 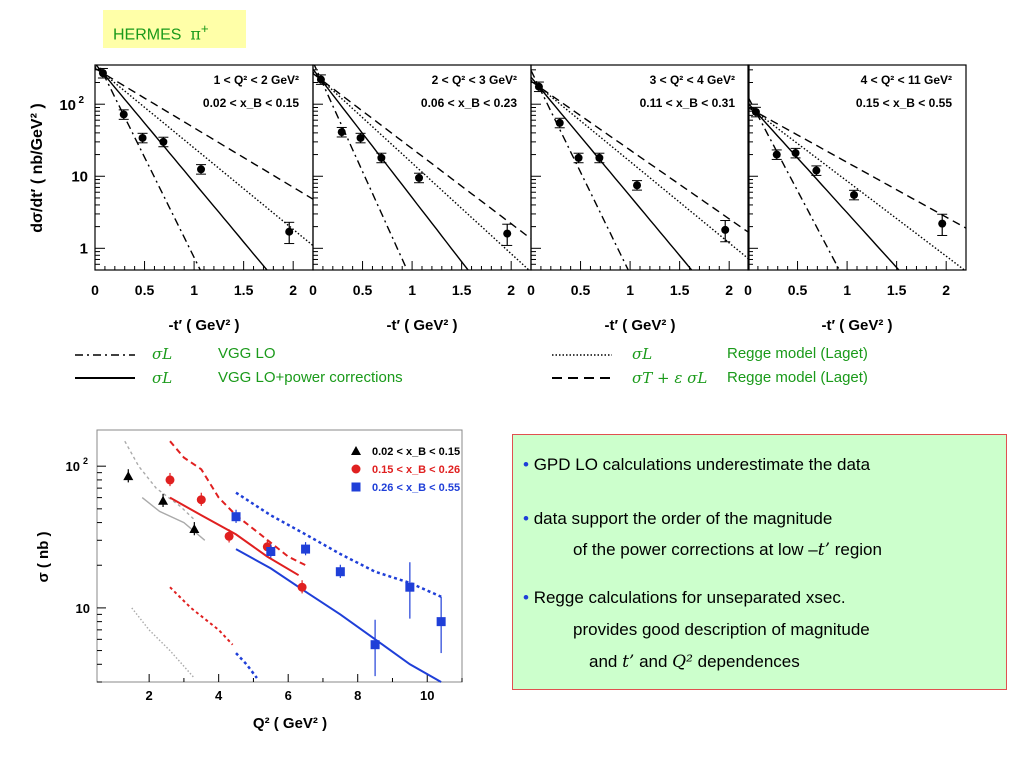 I want to click on series-3: 0.26 < x_B < 0.55, so click(x=345, y=579).